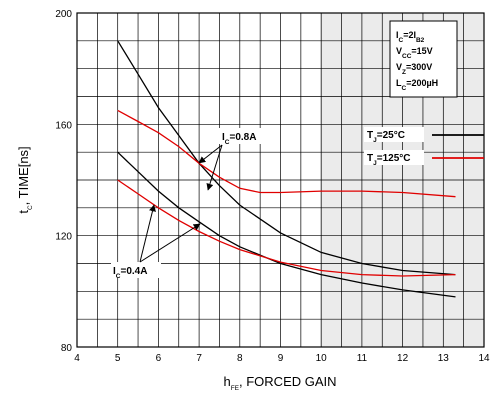 Image resolution: width=492 pixels, height=397 pixels. What do you see at coordinates (63, 14) in the screenshot?
I see `y-tick-label: 200` at bounding box center [63, 14].